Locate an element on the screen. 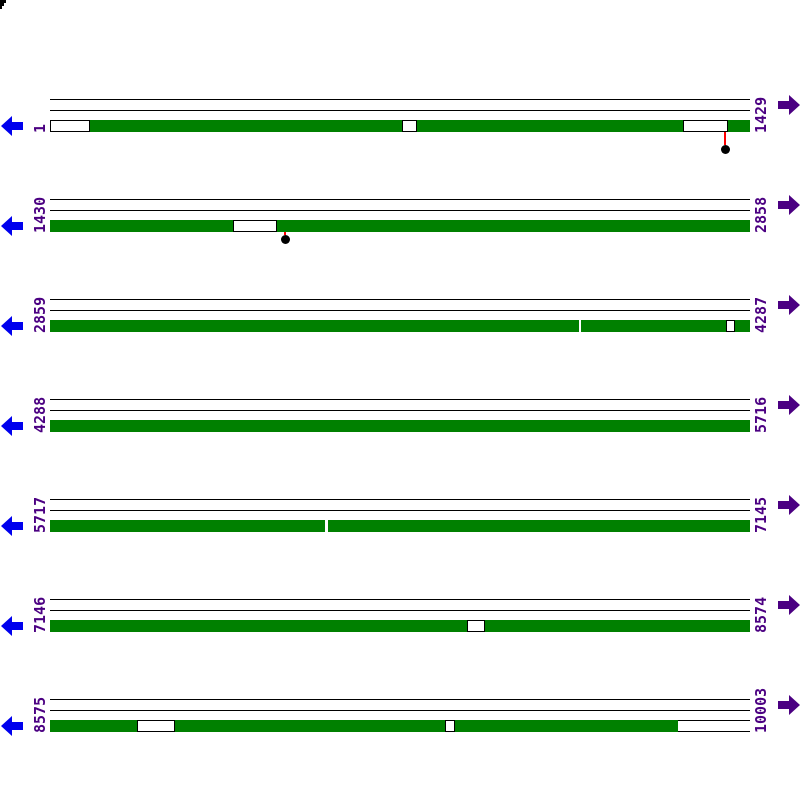  row-end-coordinate: 2858 is located at coordinates (761, 214).